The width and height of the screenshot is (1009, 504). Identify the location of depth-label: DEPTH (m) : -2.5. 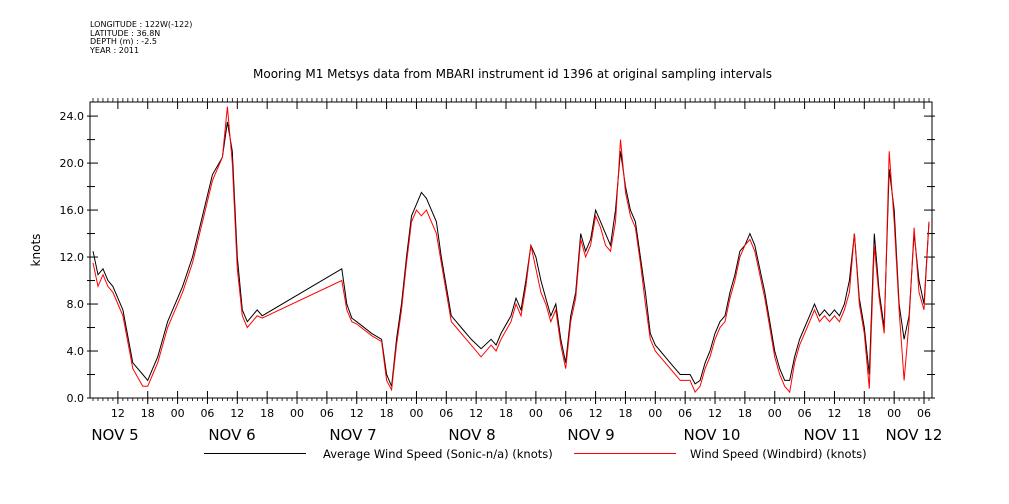
(123, 42).